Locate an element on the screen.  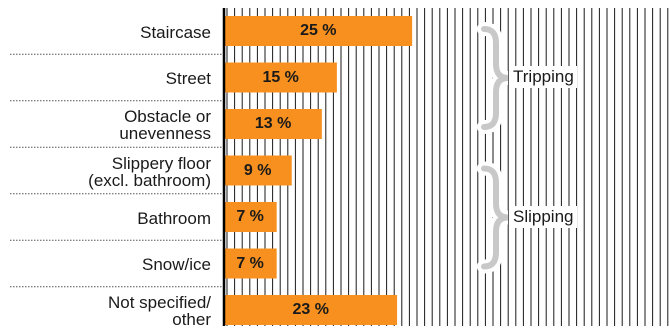
value-label-1: 15 % is located at coordinates (280, 77).